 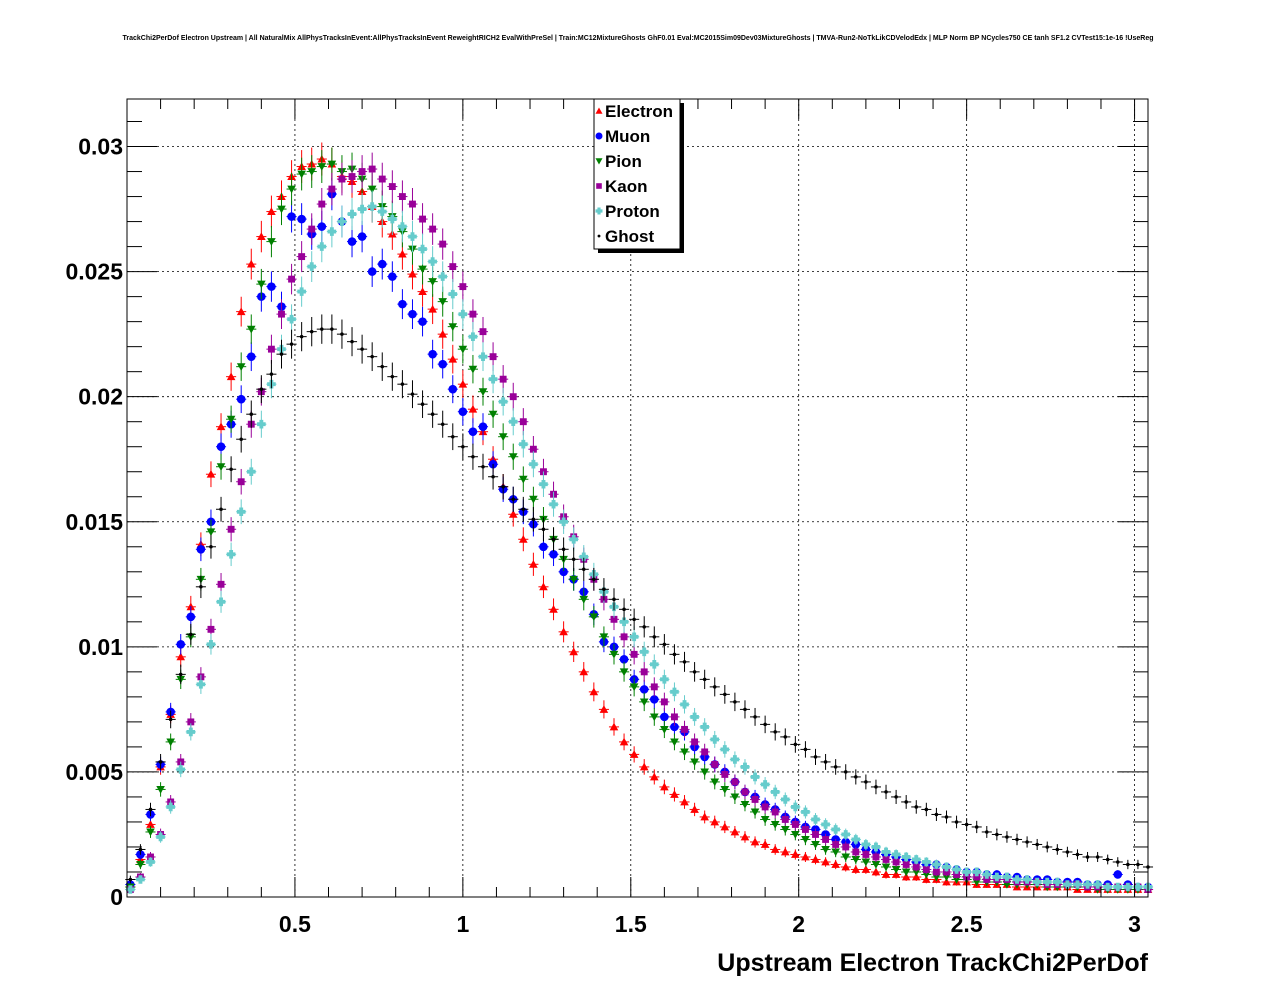 I want to click on y-tick-label: 0.03, so click(x=100, y=147).